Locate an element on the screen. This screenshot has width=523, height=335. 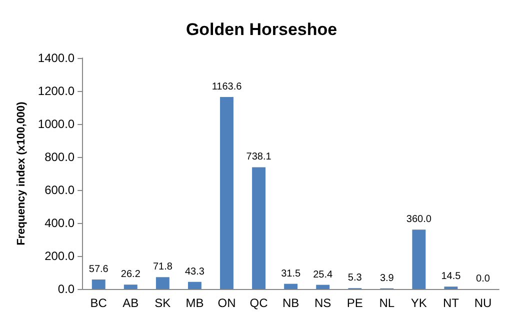
data-label: 57.6 is located at coordinates (98, 269).